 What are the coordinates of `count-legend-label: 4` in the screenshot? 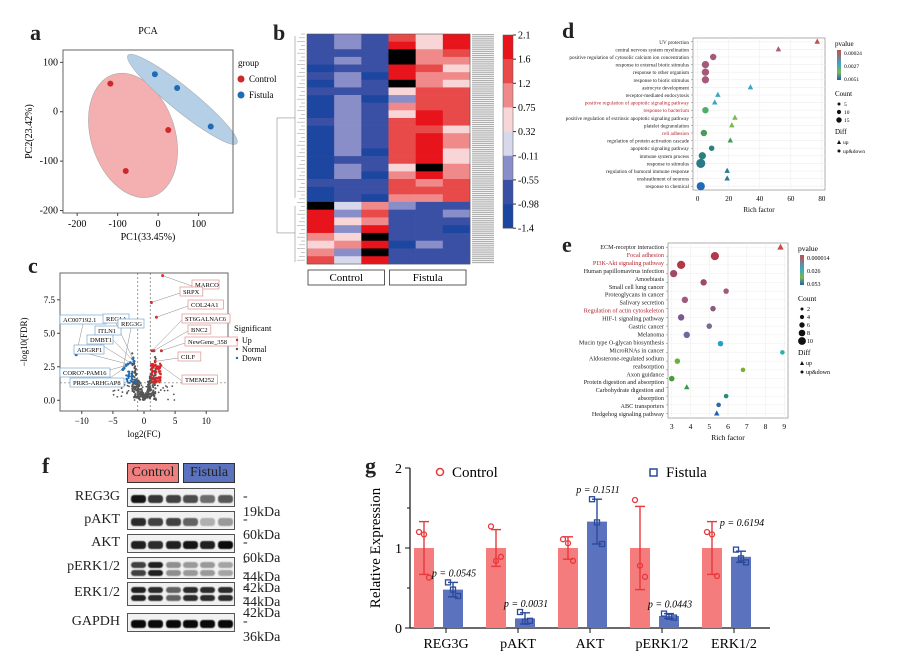 It's located at (808, 318).